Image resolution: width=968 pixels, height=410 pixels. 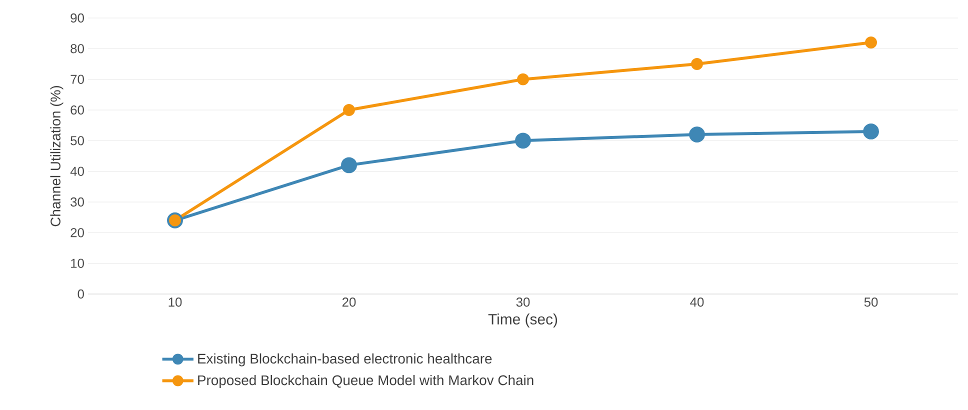 What do you see at coordinates (175, 302) in the screenshot?
I see `x-tick-label: 10` at bounding box center [175, 302].